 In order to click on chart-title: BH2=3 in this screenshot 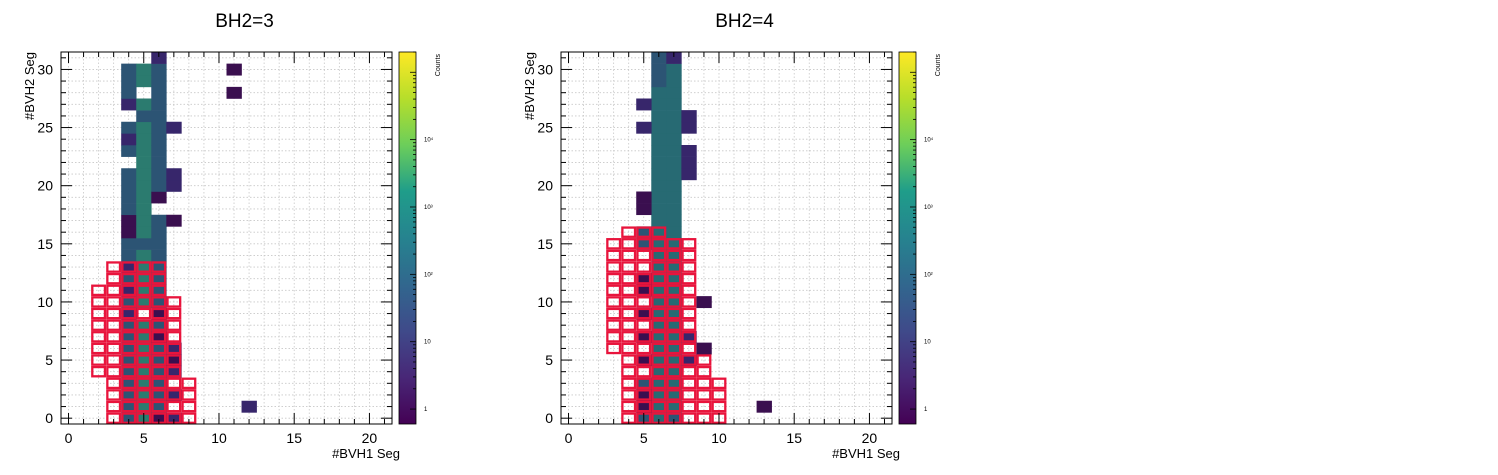, I will do `click(244, 21)`.